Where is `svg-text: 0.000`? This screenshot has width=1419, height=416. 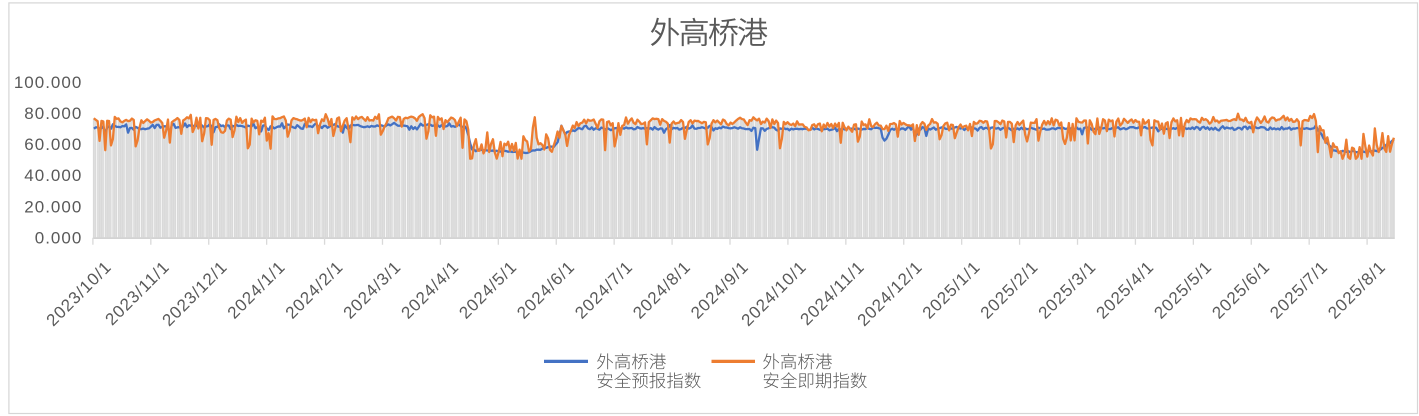 svg-text: 0.000 is located at coordinates (59, 238).